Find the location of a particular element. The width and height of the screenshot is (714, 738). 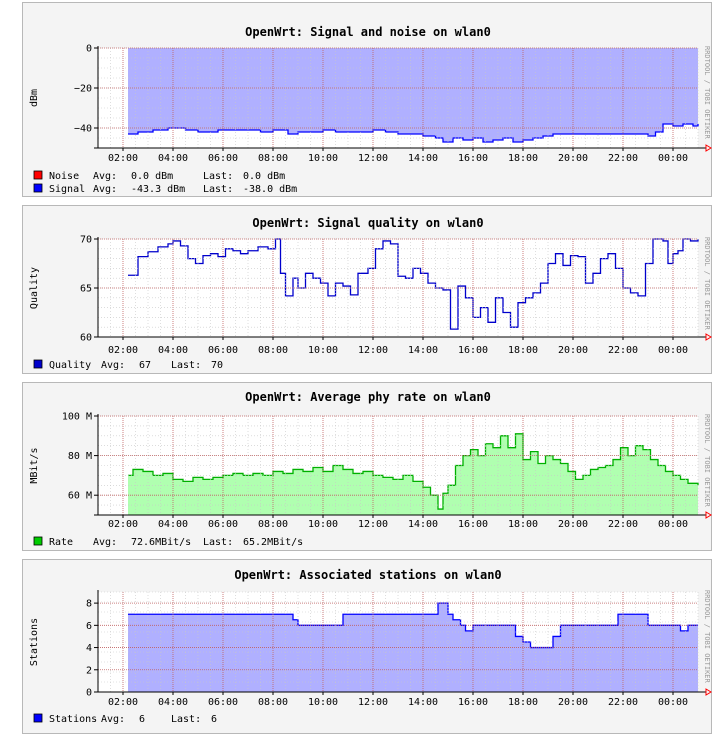

legend-last-value: -38.0 dBm is located at coordinates (270, 189).